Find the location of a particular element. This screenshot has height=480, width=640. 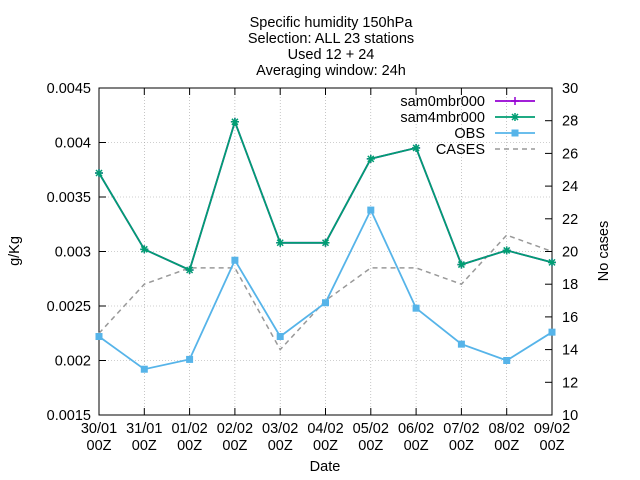

legend-item: sam4mbr000 is located at coordinates (467, 118).